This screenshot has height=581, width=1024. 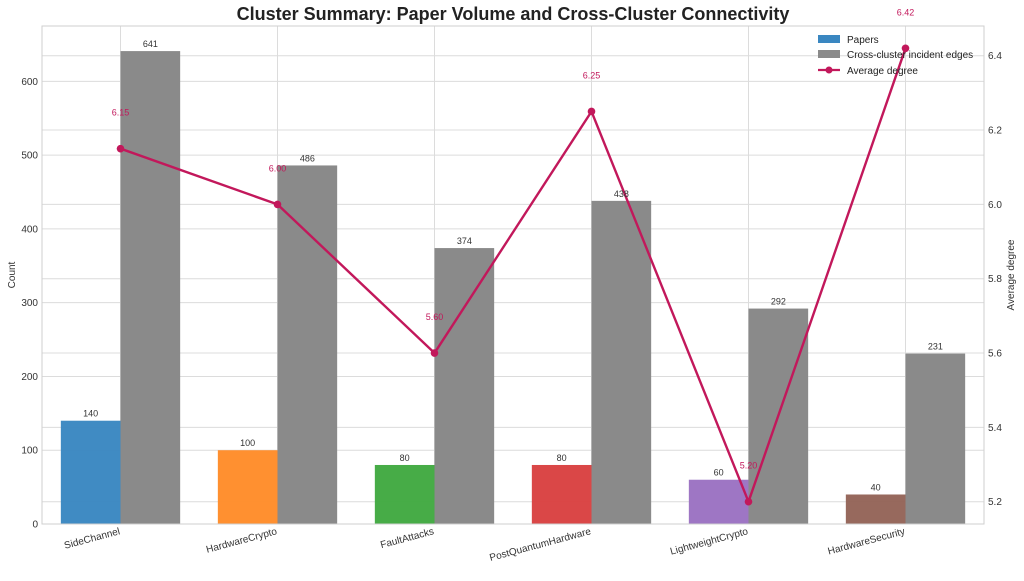 I want to click on y2-tick-label: 5.8, so click(x=995, y=279).